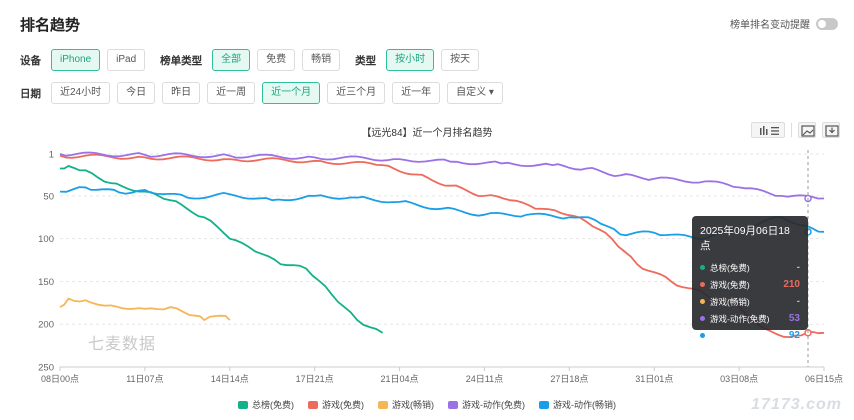 Image resolution: width=854 pixels, height=420 pixels. I want to click on y-tick-label: 50, so click(48, 196).